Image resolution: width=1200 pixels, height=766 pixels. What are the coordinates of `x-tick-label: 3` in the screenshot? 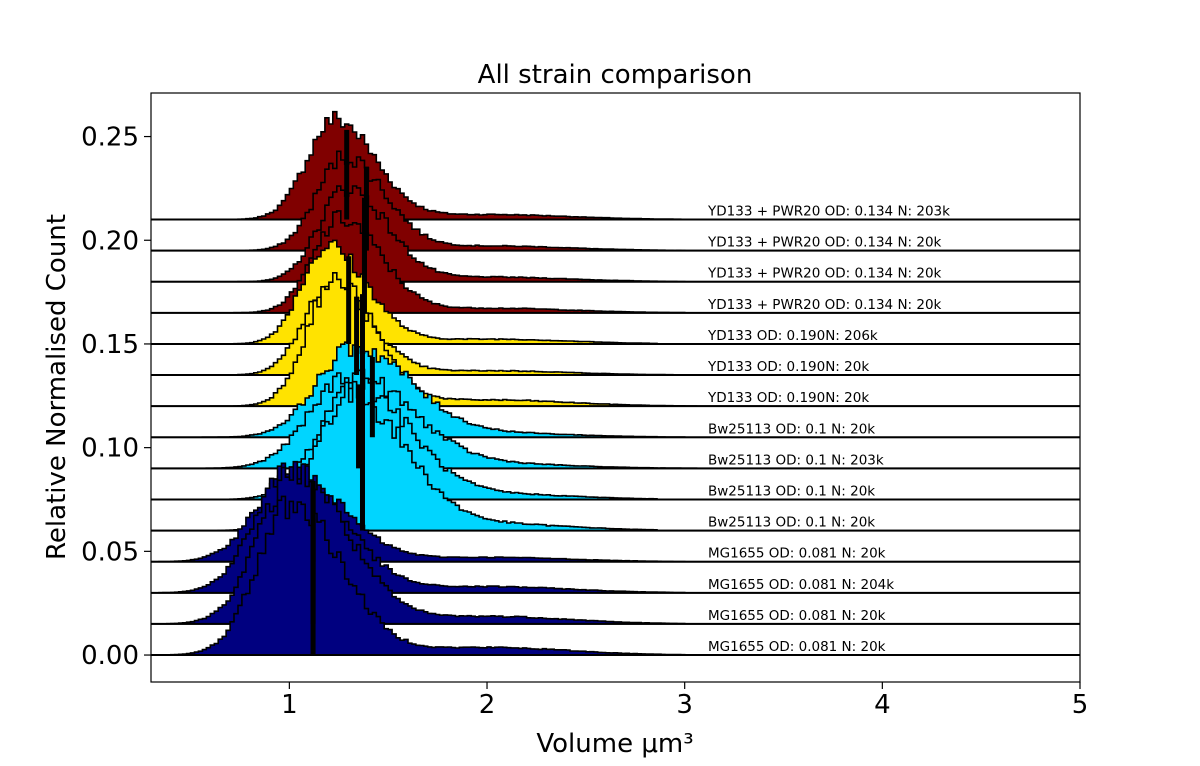 It's located at (684, 705).